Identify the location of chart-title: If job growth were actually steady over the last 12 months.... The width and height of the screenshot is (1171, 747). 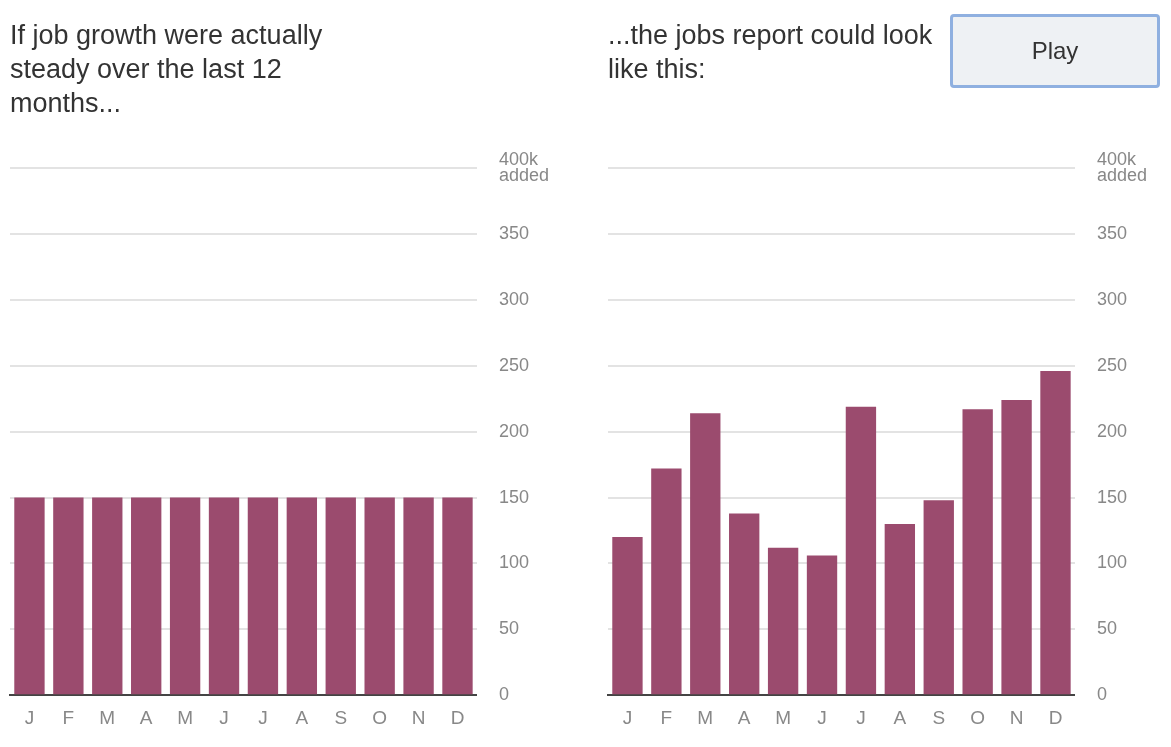
(167, 69).